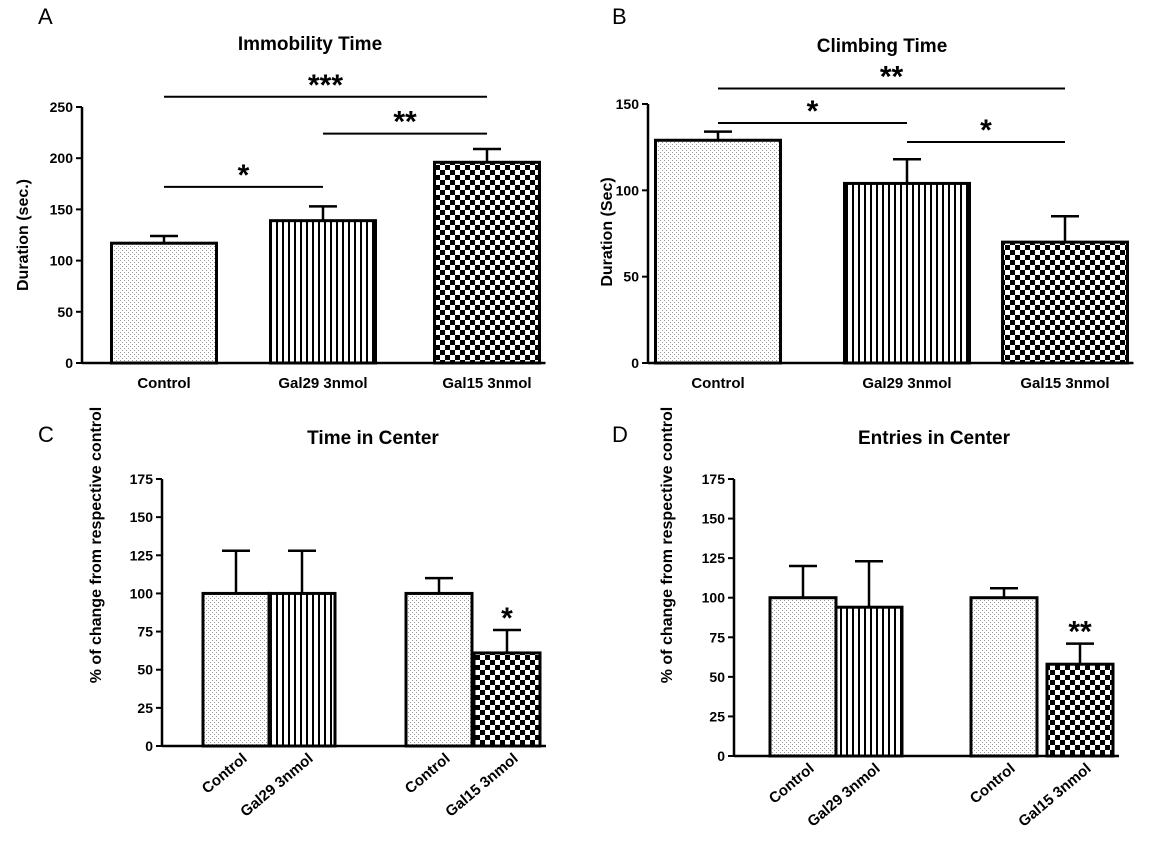 Image resolution: width=1152 pixels, height=856 pixels. Describe the element at coordinates (620, 434) in the screenshot. I see `panel-letter-d: D` at that location.